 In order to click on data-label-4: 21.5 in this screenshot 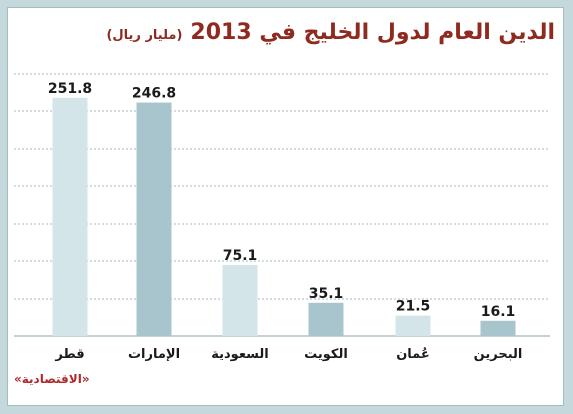, I will do `click(413, 307)`.